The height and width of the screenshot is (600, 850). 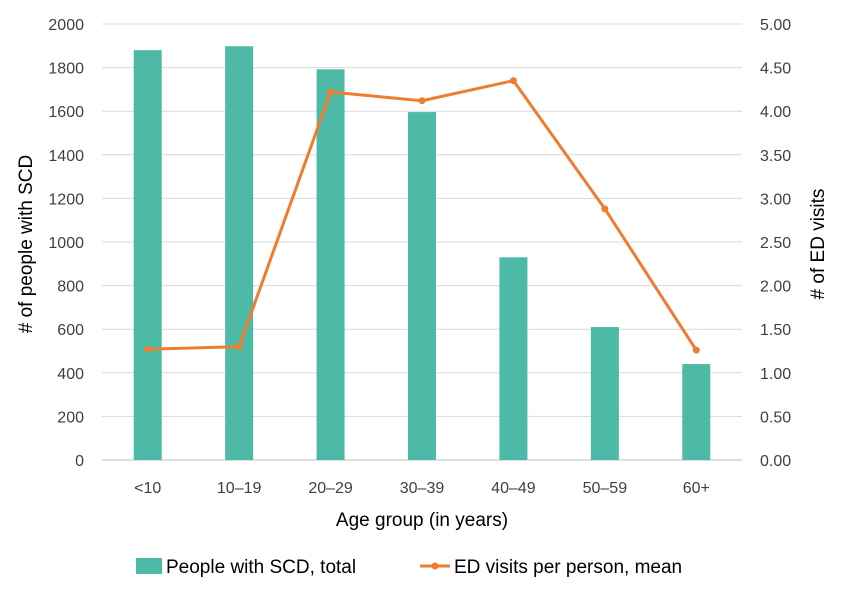 What do you see at coordinates (775, 287) in the screenshot?
I see `y2-tick-label: 2.00` at bounding box center [775, 287].